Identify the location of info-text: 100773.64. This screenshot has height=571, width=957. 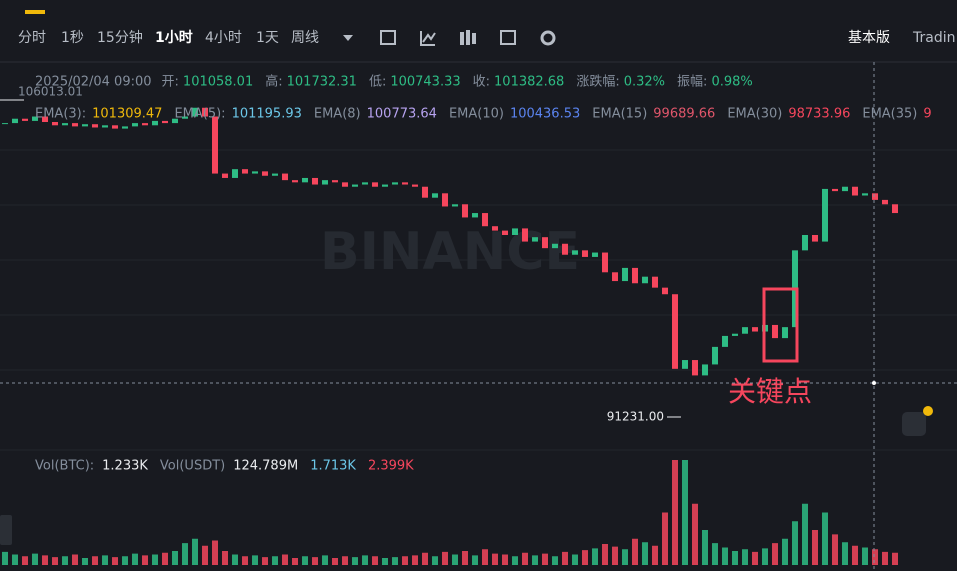
(402, 114).